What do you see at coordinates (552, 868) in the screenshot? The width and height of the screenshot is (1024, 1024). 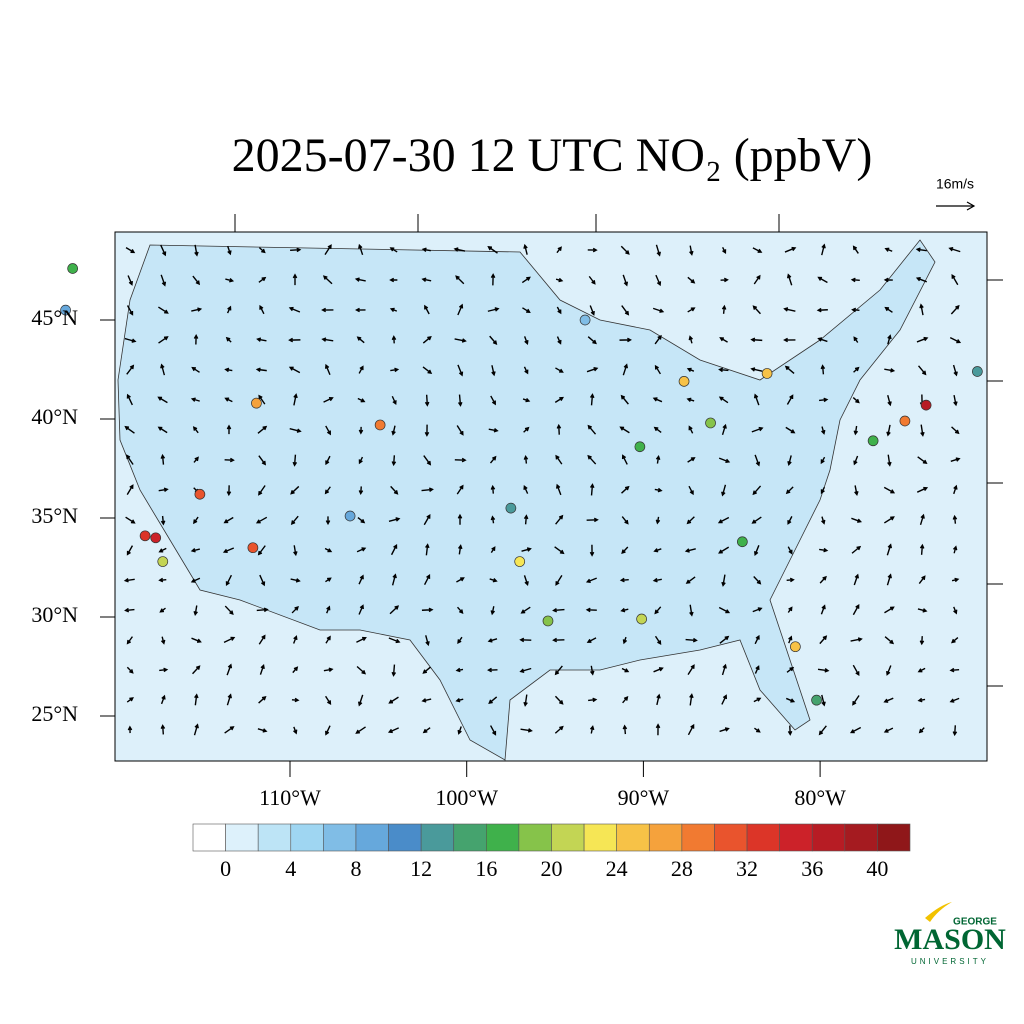 I see `colorbar-label: 20` at bounding box center [552, 868].